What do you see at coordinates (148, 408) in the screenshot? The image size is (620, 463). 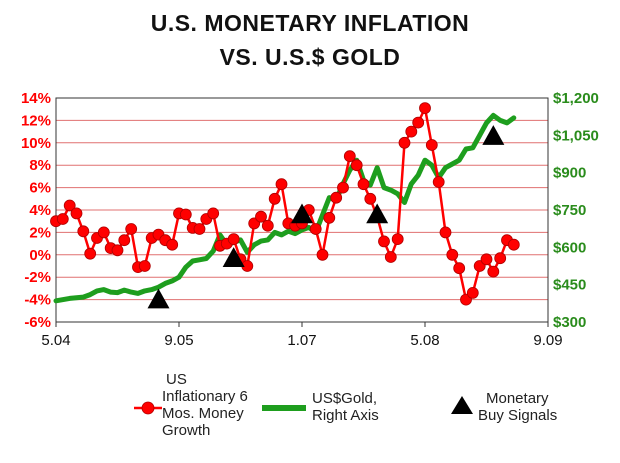 I see `legend-swatch-money-marker` at bounding box center [148, 408].